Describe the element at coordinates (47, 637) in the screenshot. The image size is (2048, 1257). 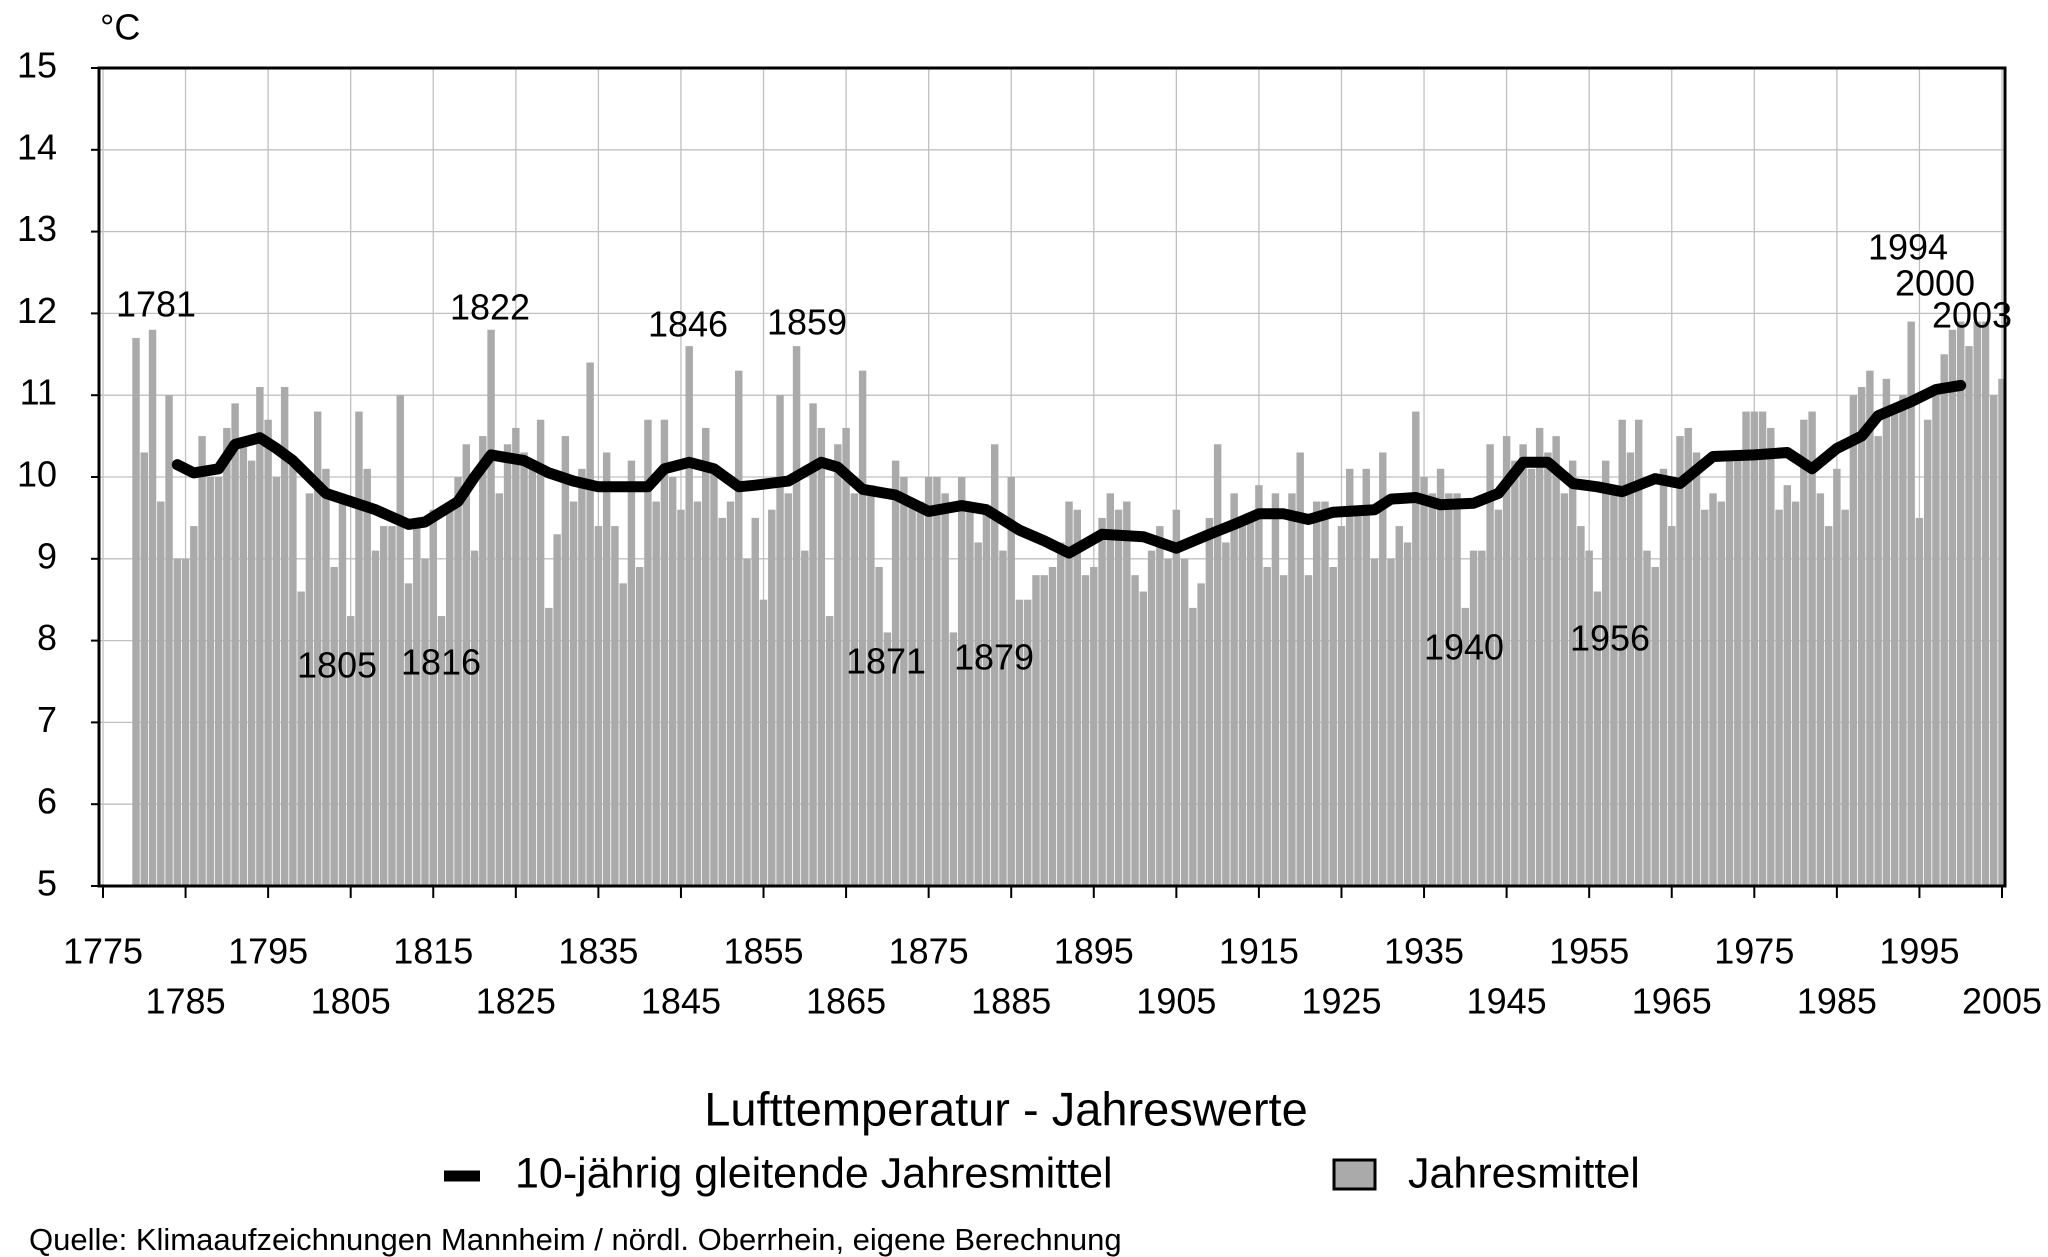
I see `y-tick-label: 8` at that location.